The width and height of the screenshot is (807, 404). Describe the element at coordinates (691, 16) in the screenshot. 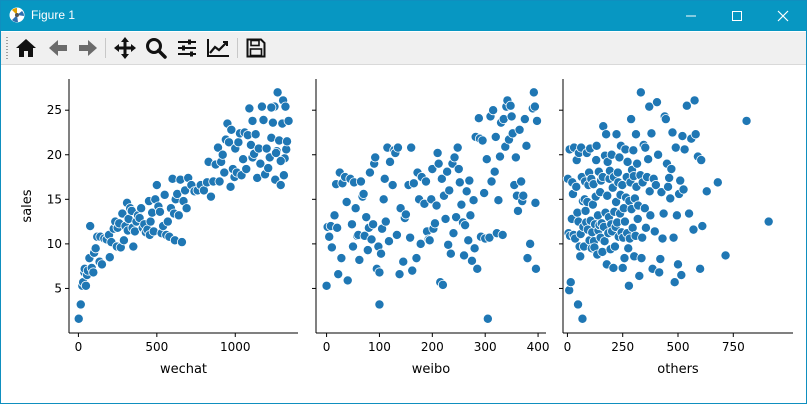

I see `minimize-button` at that location.